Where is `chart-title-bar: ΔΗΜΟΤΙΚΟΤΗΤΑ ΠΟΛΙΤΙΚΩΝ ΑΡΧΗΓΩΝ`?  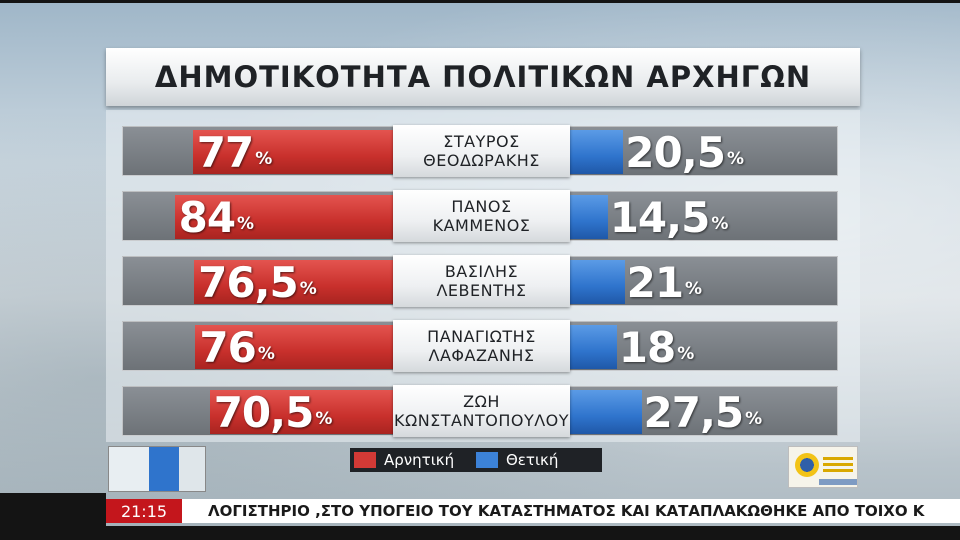 chart-title-bar: ΔΗΜΟΤΙΚΟΤΗΤΑ ΠΟΛΙΤΙΚΩΝ ΑΡΧΗΓΩΝ is located at coordinates (483, 77).